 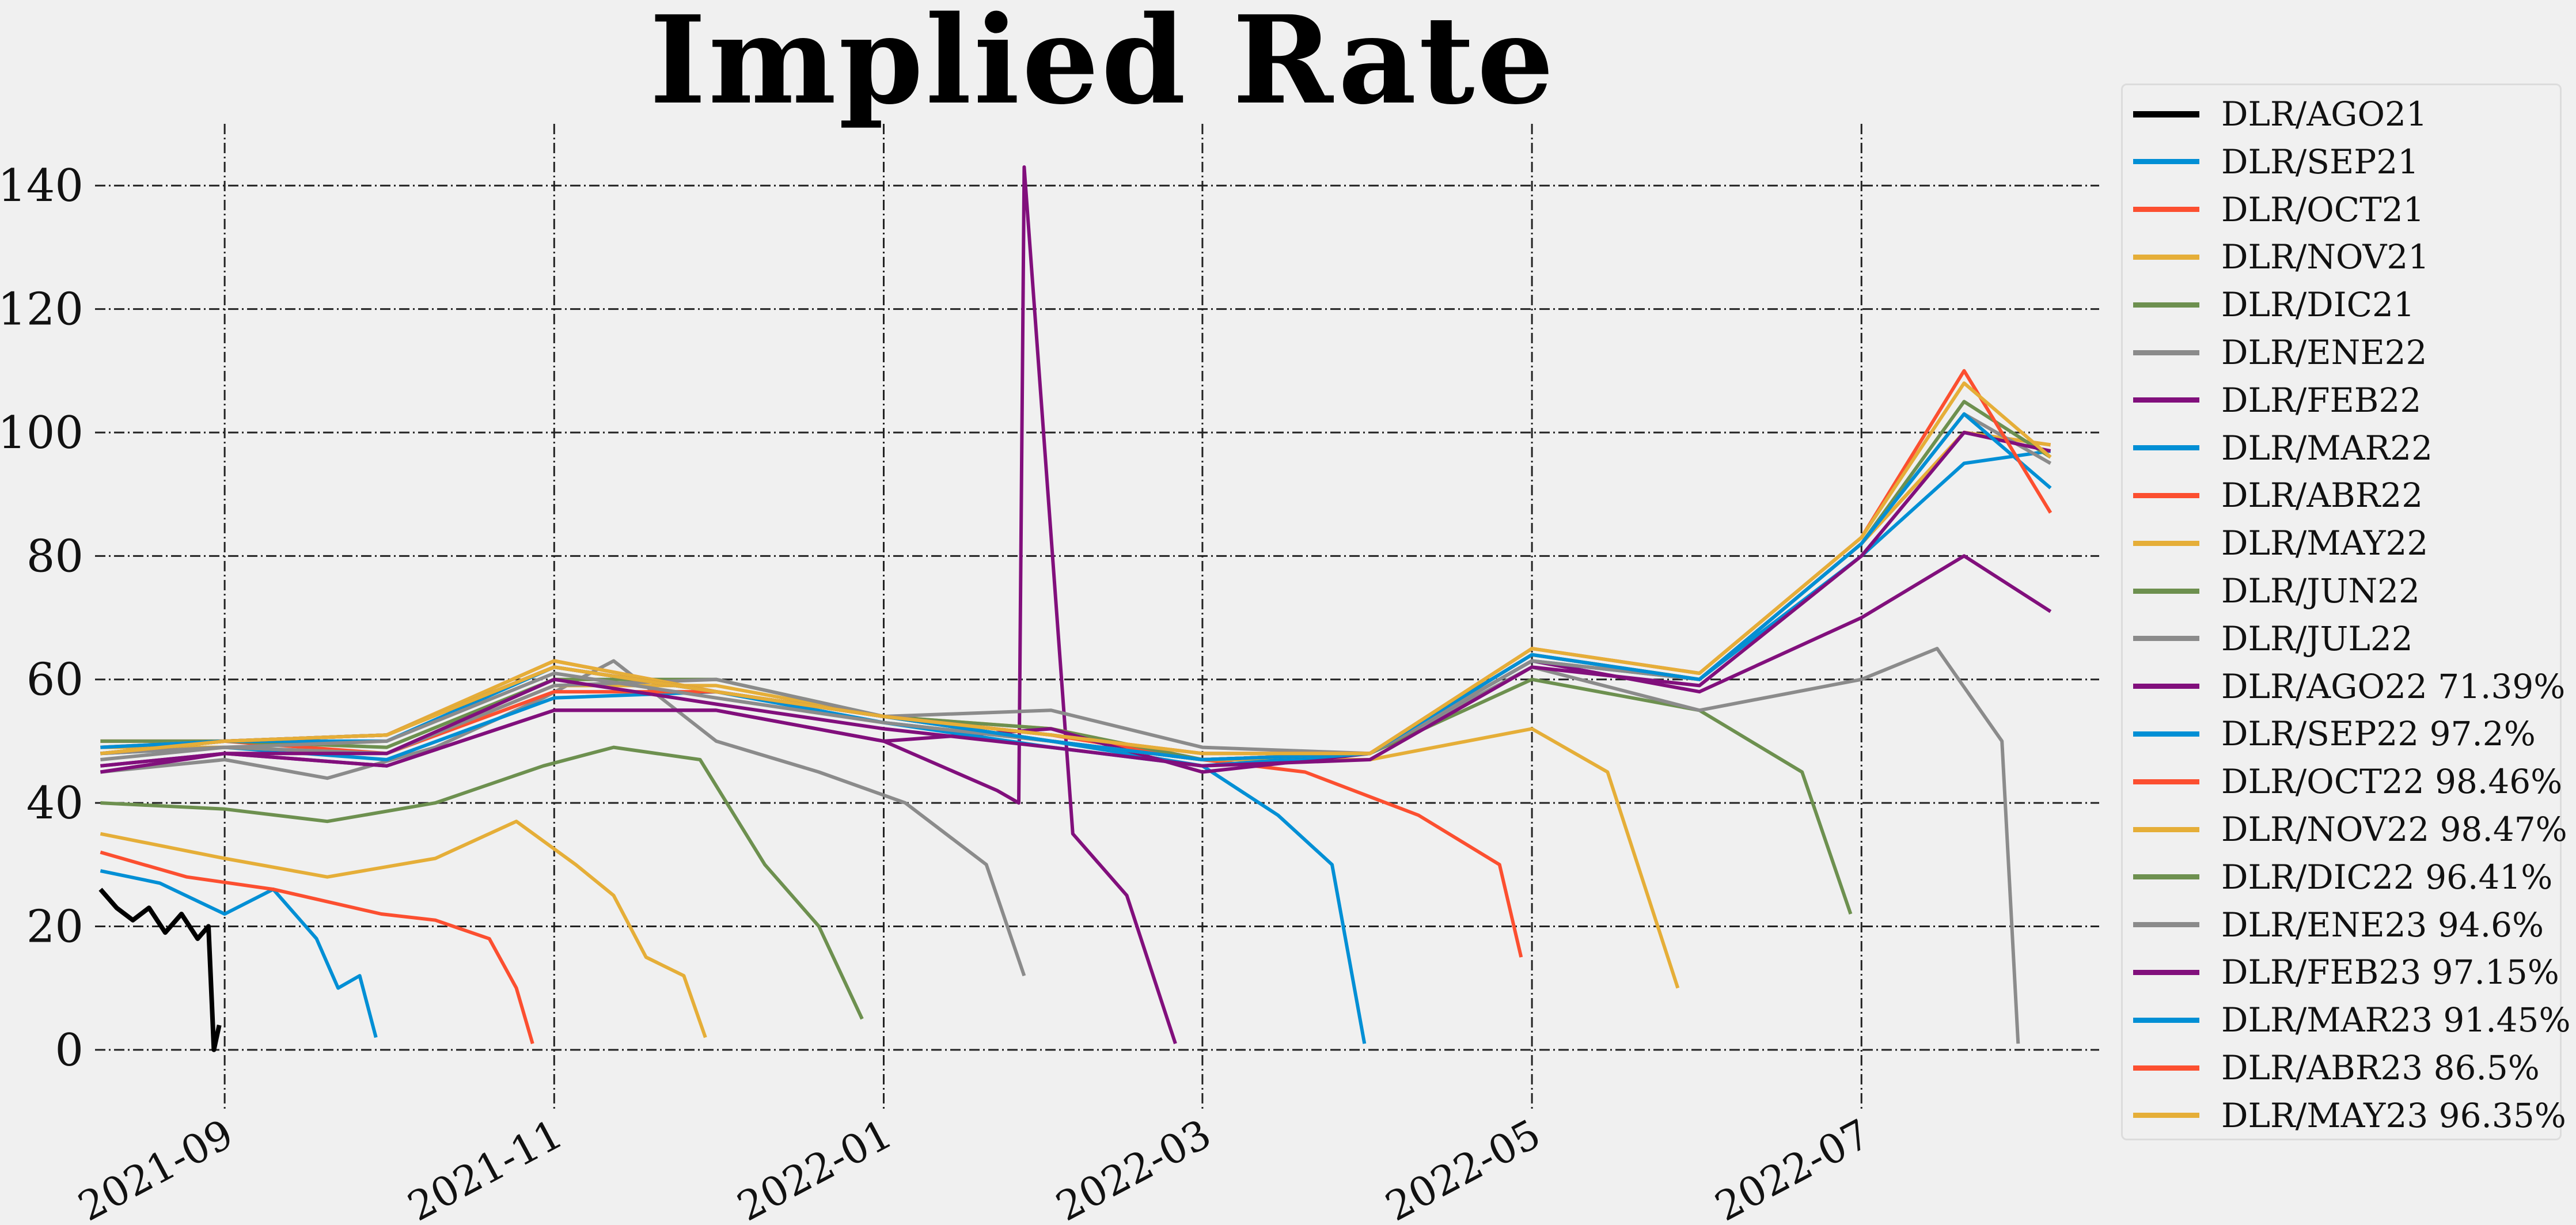 What do you see at coordinates (2394, 1115) in the screenshot?
I see `legend-label: DLR/MAY23 96.35%` at bounding box center [2394, 1115].